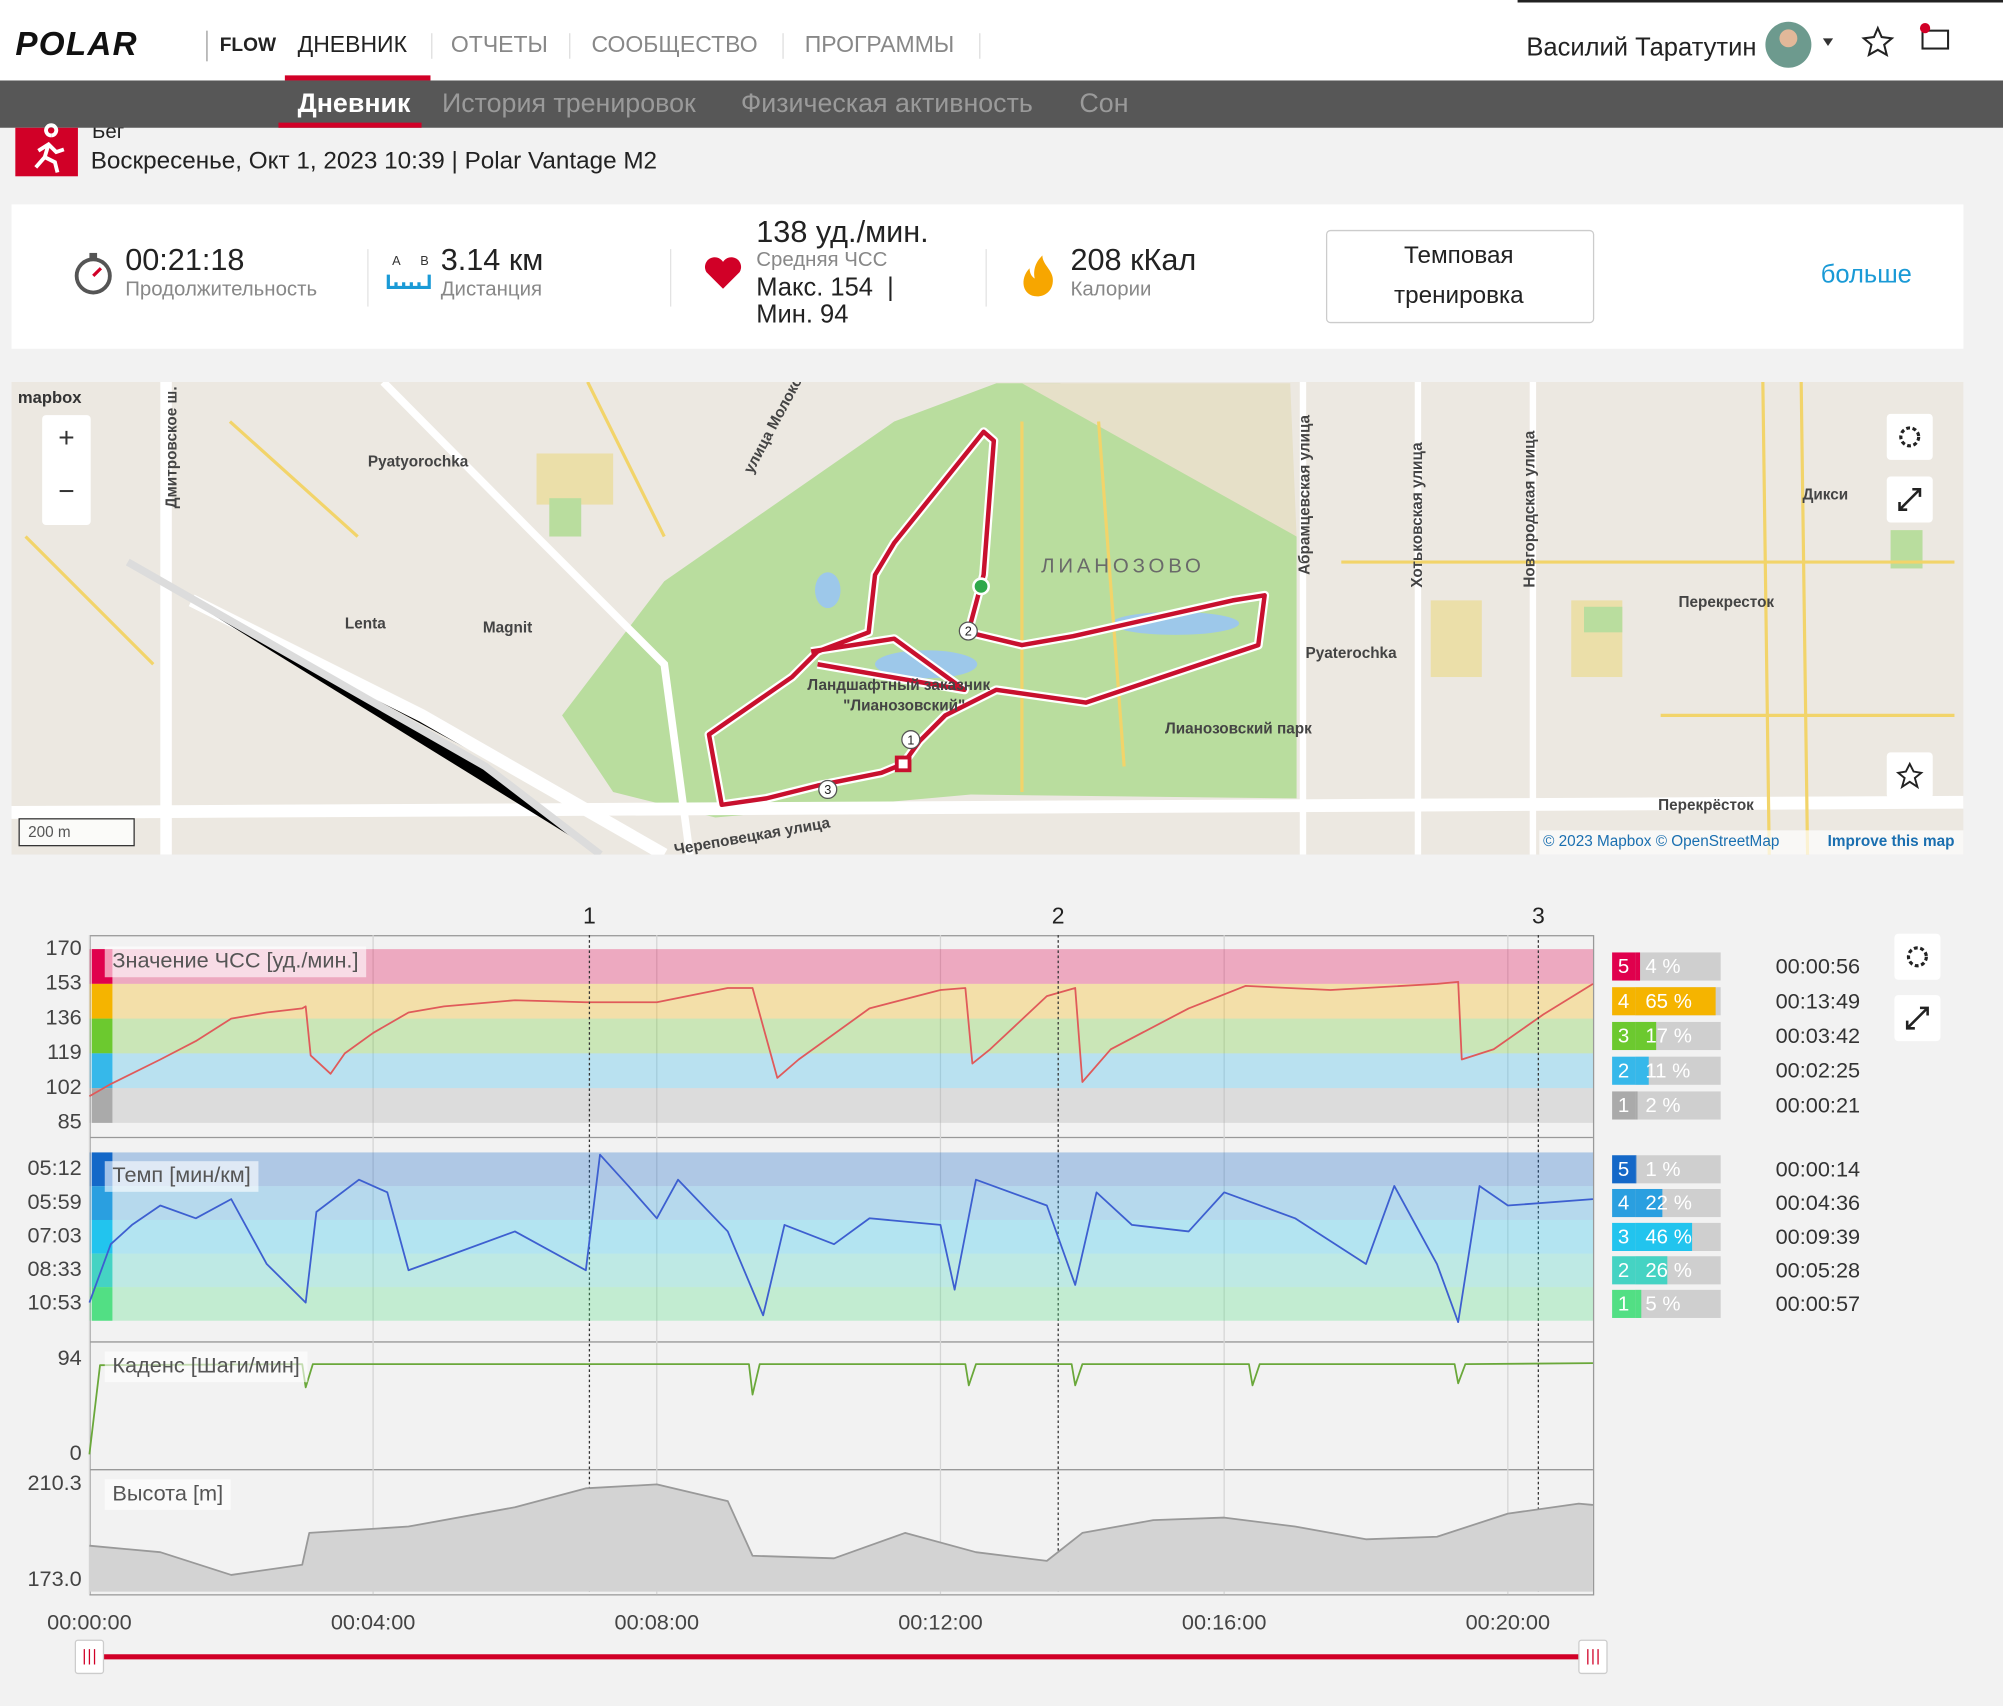 The height and width of the screenshot is (1706, 2003). I want to click on user-menu-caret, so click(1828, 42).